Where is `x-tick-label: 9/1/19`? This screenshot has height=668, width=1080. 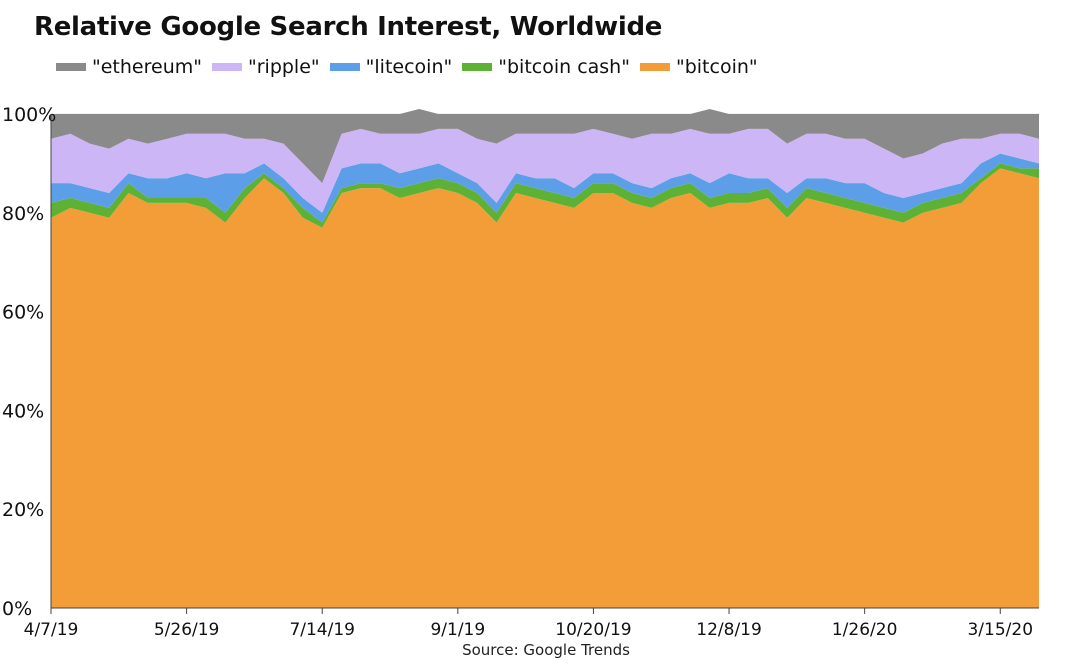 x-tick-label: 9/1/19 is located at coordinates (457, 630).